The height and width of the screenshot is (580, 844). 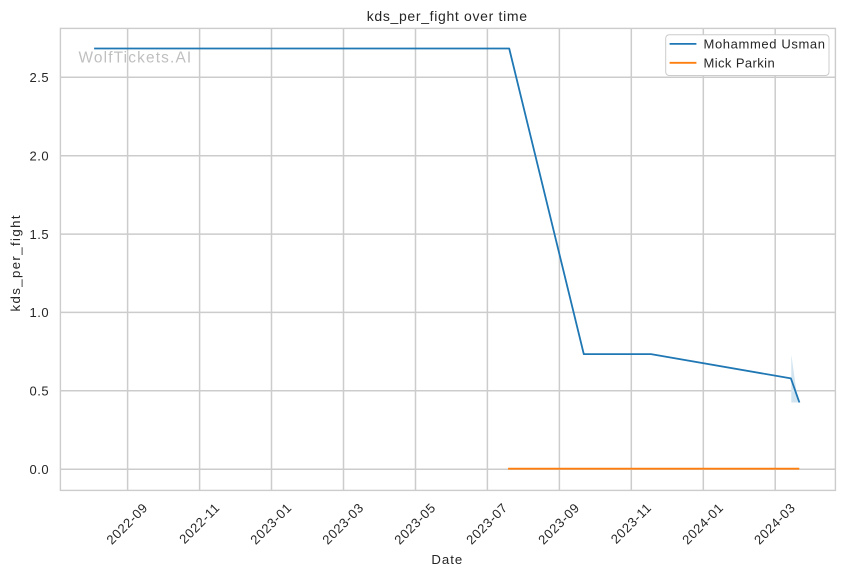 What do you see at coordinates (136, 58) in the screenshot?
I see `svg-text: WolfTickets.AI` at bounding box center [136, 58].